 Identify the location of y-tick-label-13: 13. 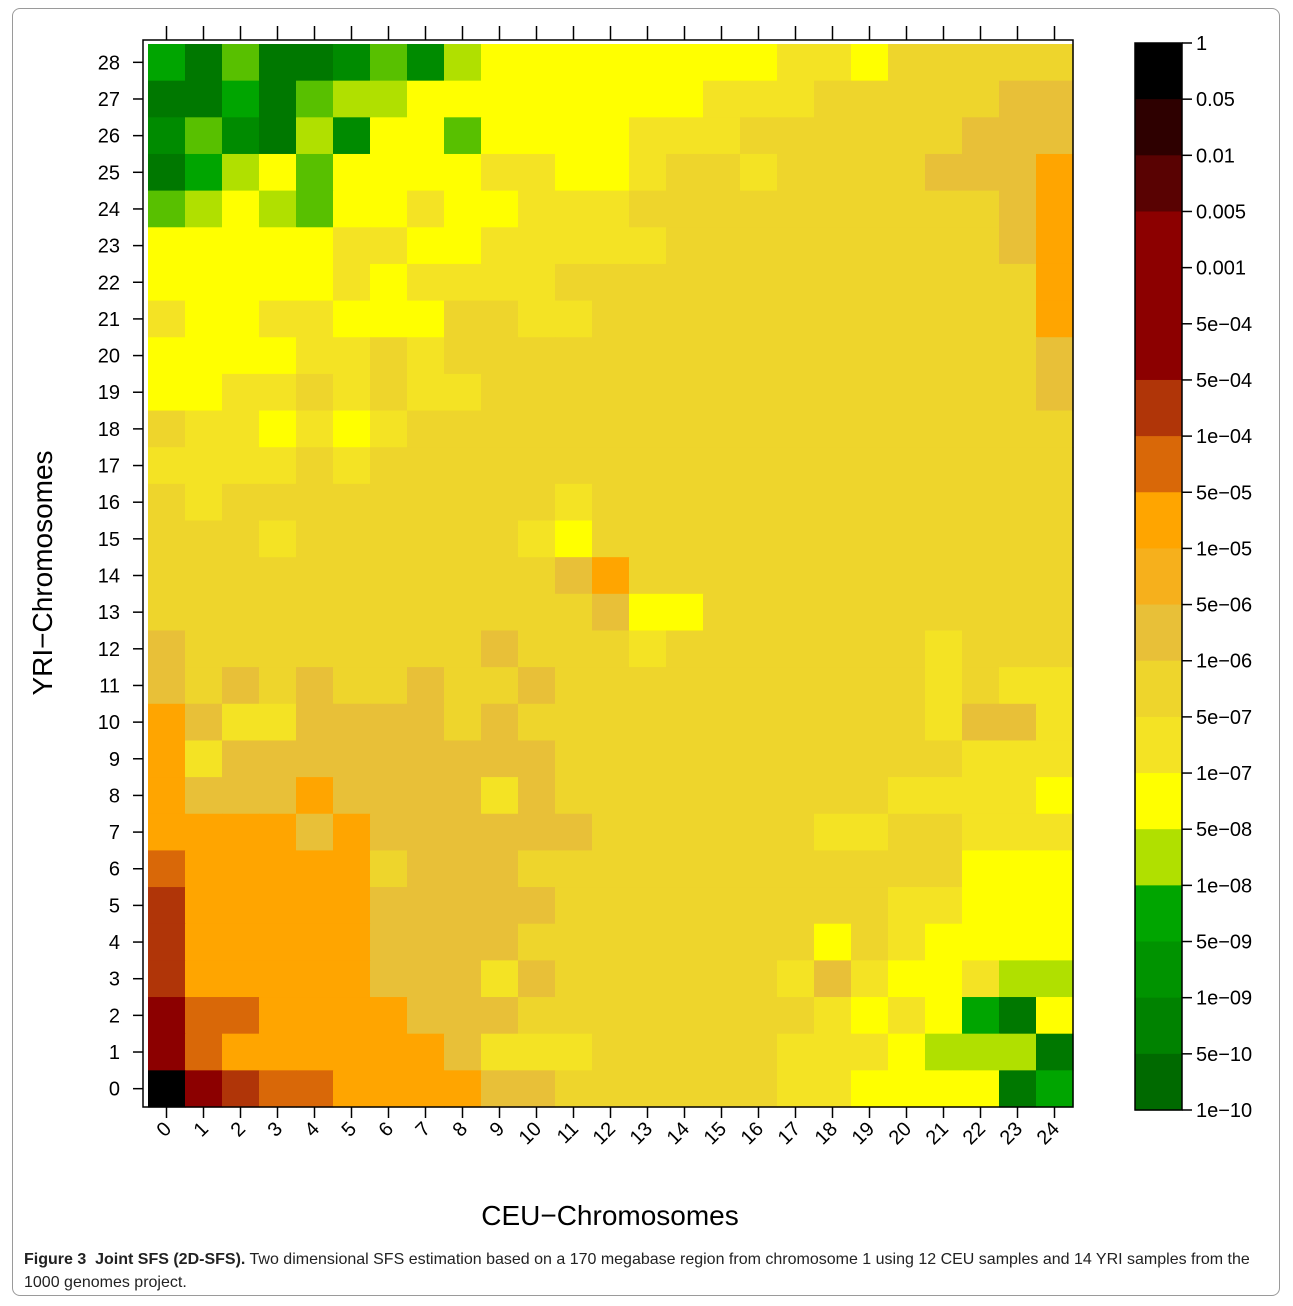
(109, 613).